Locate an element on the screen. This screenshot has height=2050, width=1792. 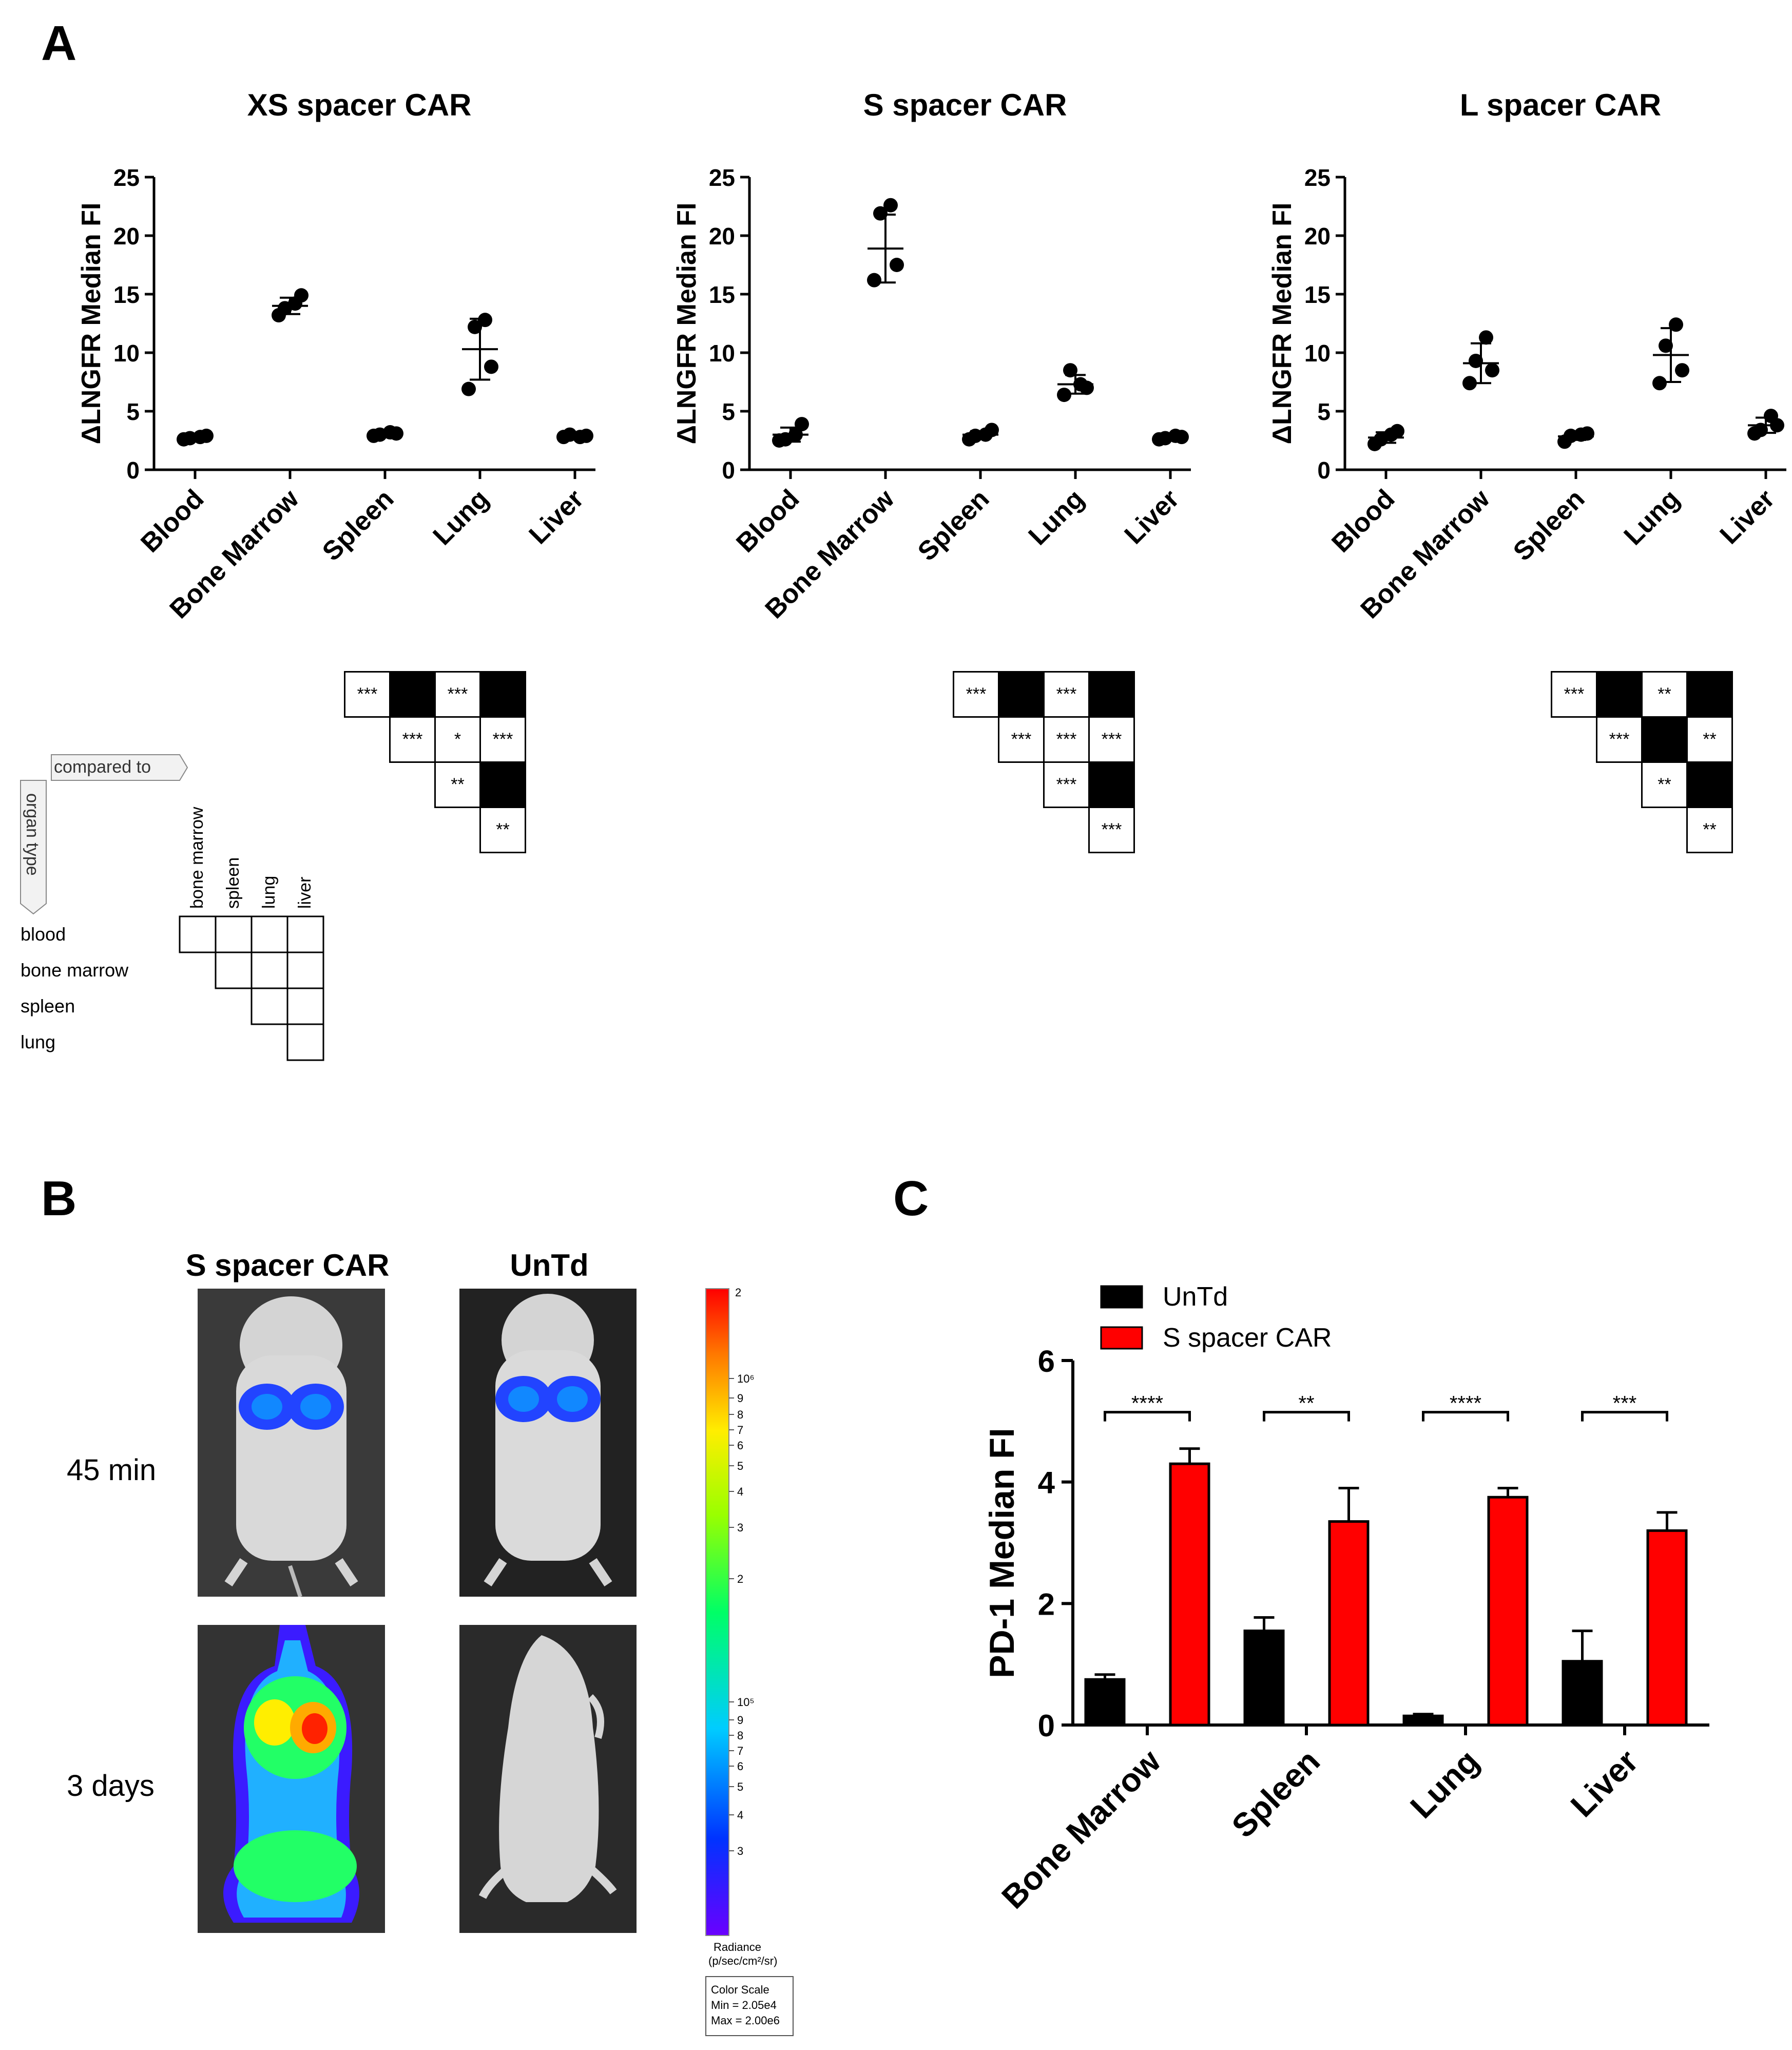
color-scale-box is located at coordinates (750, 2006).